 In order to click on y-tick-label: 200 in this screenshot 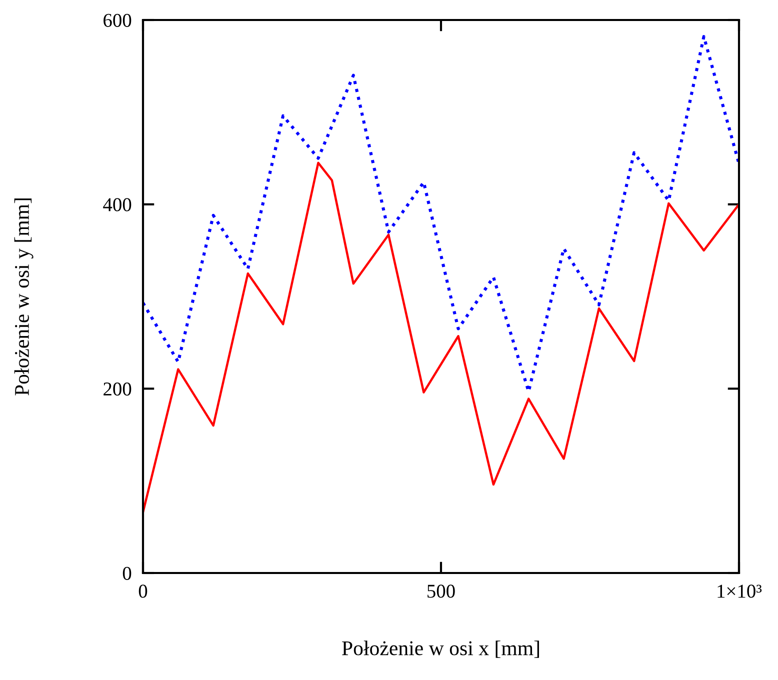, I will do `click(118, 389)`.